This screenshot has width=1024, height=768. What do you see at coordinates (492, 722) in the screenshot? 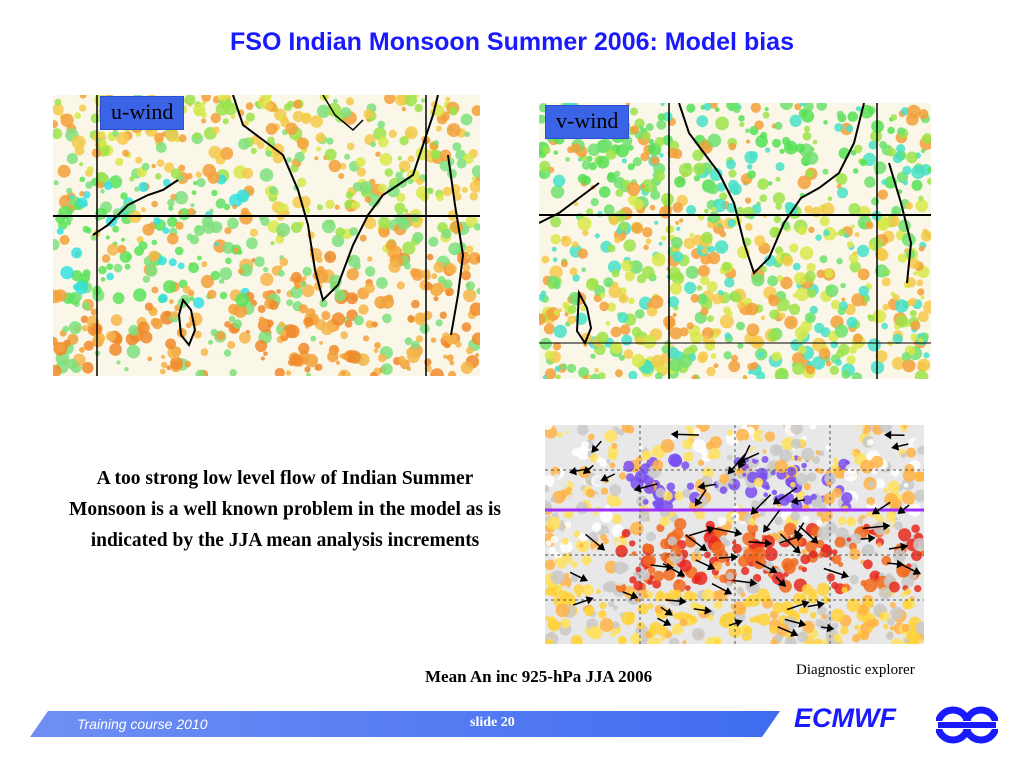
I see `footer-slide-number: slide 20` at bounding box center [492, 722].